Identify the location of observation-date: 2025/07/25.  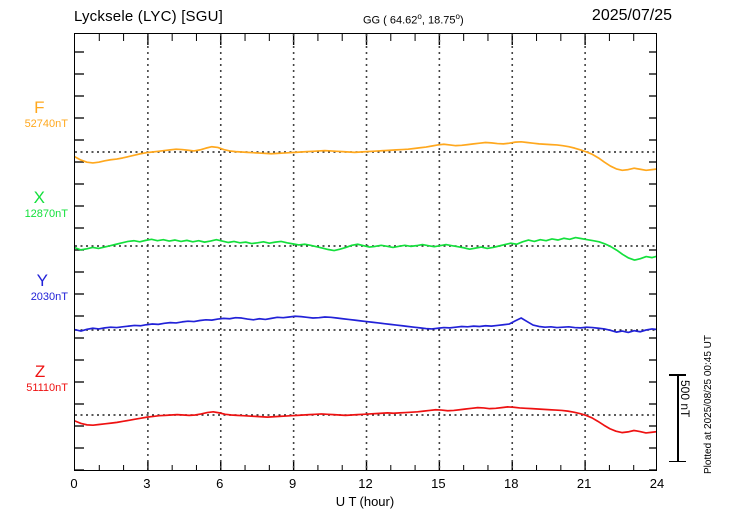
(631, 15).